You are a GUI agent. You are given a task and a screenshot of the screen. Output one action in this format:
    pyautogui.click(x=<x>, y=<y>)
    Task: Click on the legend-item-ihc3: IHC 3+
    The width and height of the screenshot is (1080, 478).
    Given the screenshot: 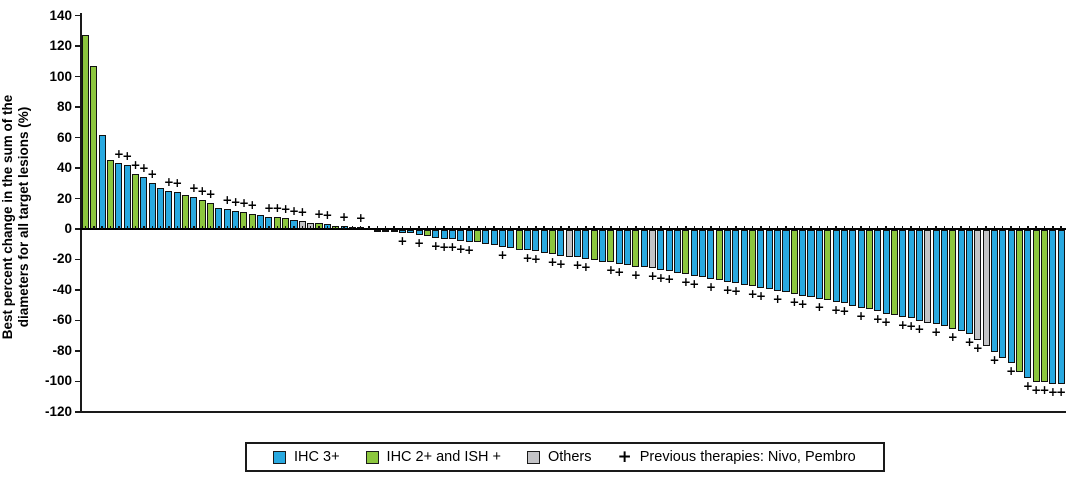 What is the action you would take?
    pyautogui.click(x=306, y=457)
    